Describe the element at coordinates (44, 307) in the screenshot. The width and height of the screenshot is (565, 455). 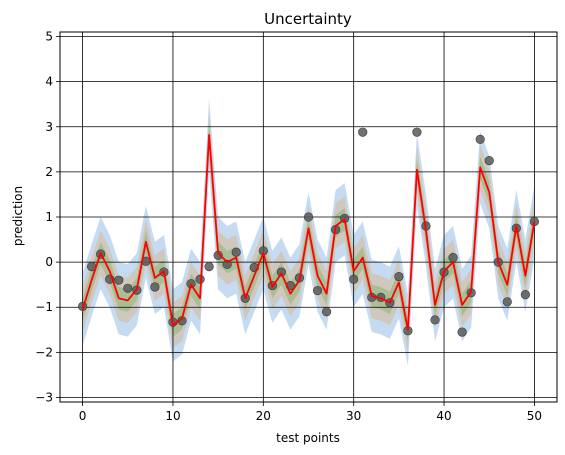
I see `y-tick-label: −1` at that location.